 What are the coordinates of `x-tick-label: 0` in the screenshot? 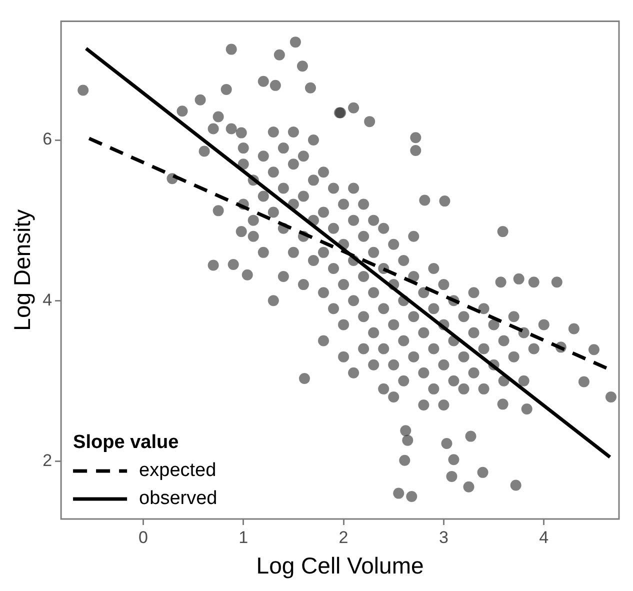 It's located at (143, 537).